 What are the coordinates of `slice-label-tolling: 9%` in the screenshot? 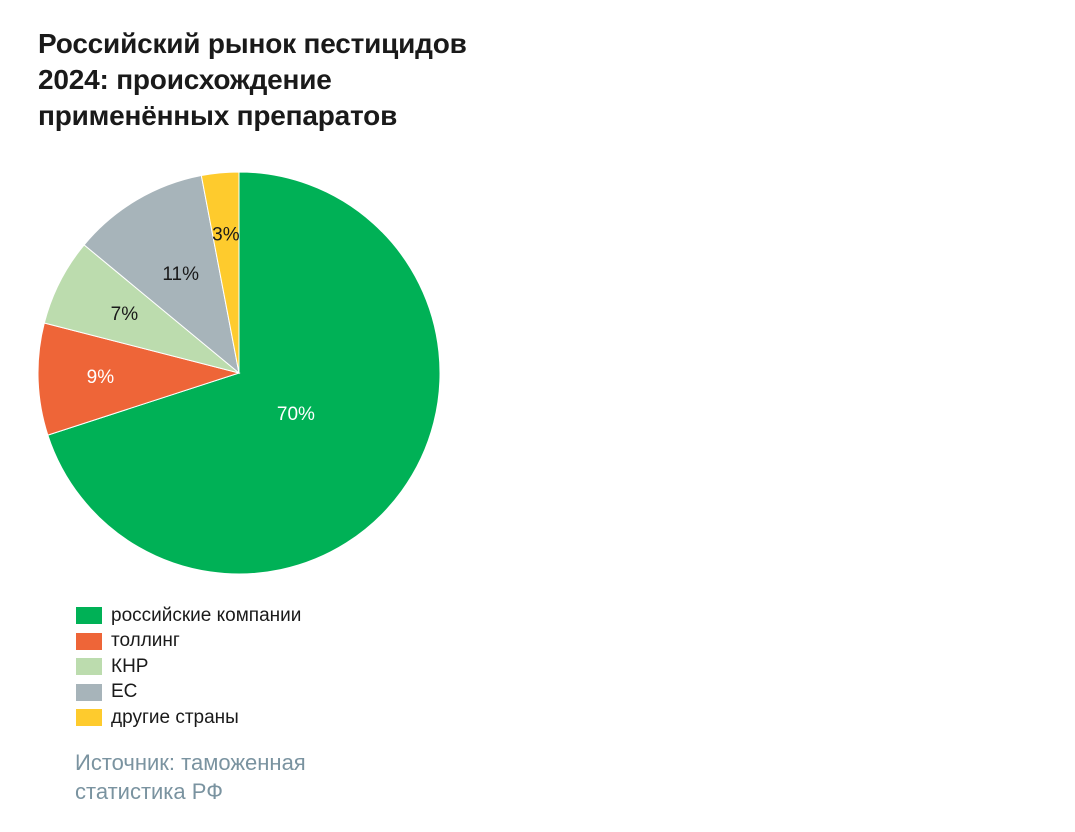 It's located at (101, 377).